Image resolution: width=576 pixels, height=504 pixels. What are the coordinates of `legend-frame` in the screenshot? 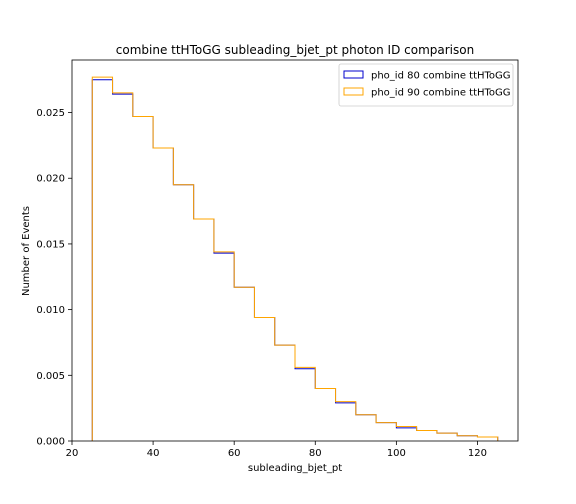 It's located at (426, 85).